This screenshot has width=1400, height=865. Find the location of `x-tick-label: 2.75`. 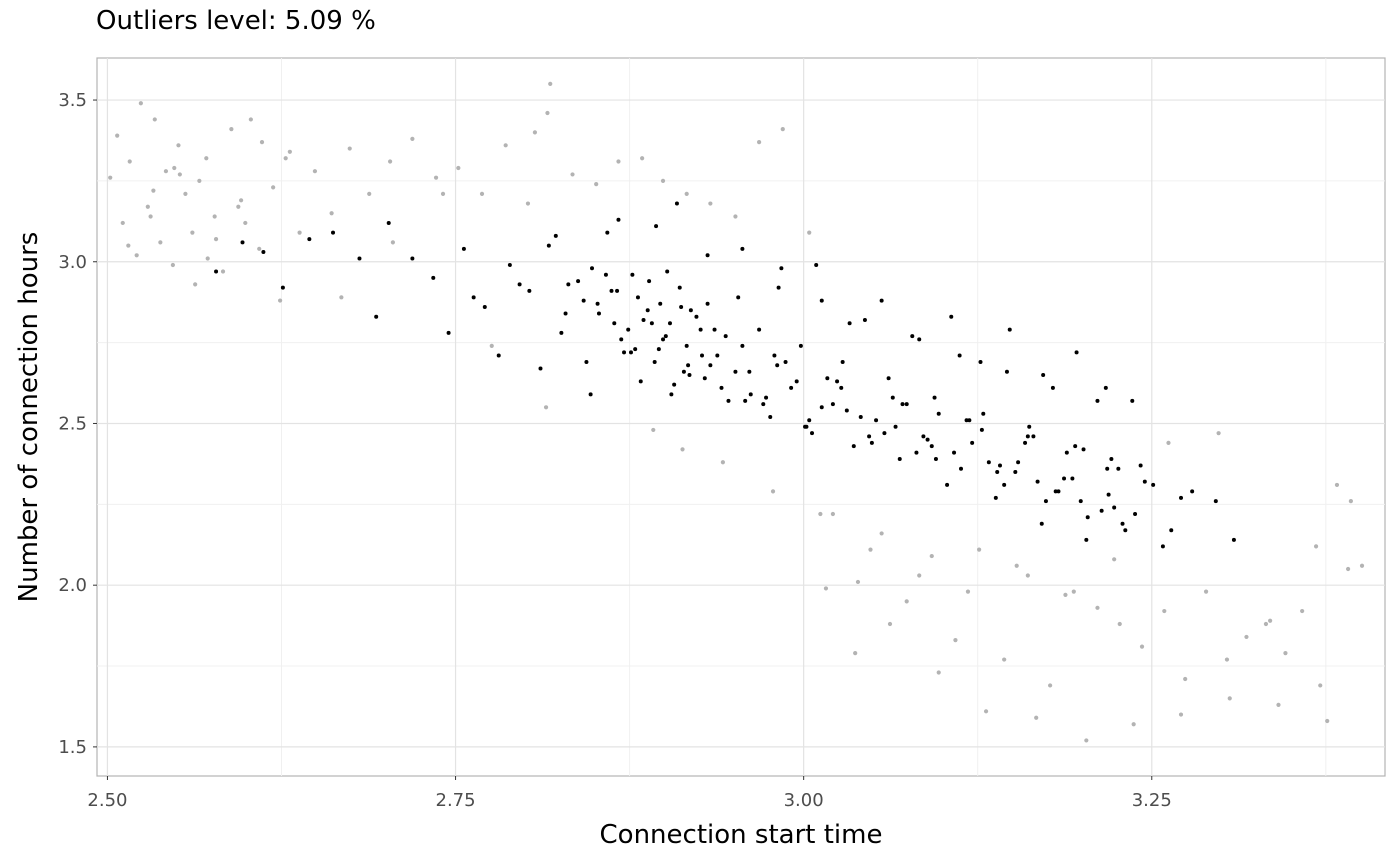

x-tick-label: 2.75 is located at coordinates (456, 800).